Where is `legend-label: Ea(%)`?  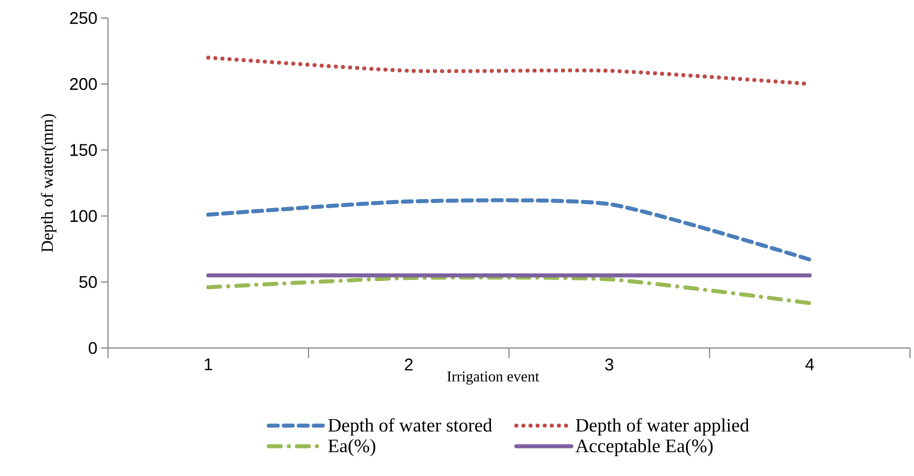
legend-label: Ea(%) is located at coordinates (352, 447).